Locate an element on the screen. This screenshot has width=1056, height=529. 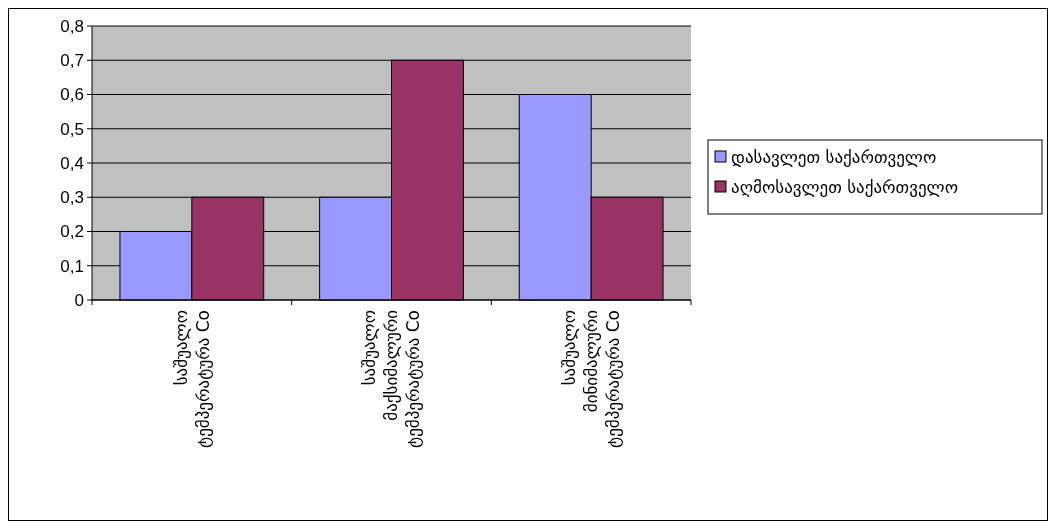
y-tick-label: 0,7 is located at coordinates (72, 61).